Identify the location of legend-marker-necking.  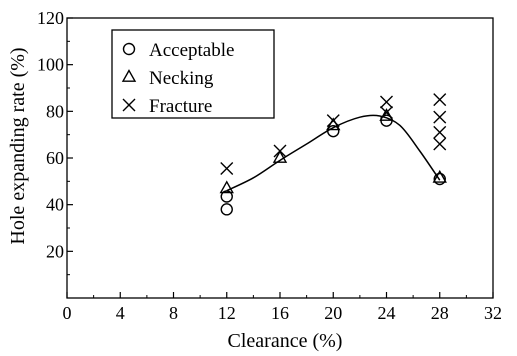
(129, 75).